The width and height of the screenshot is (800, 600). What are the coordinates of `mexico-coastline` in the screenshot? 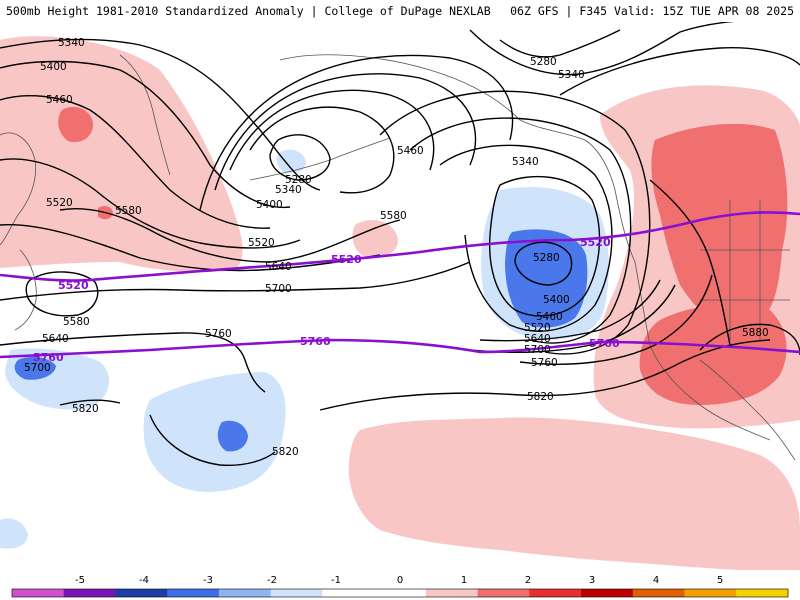 It's located at (747, 410).